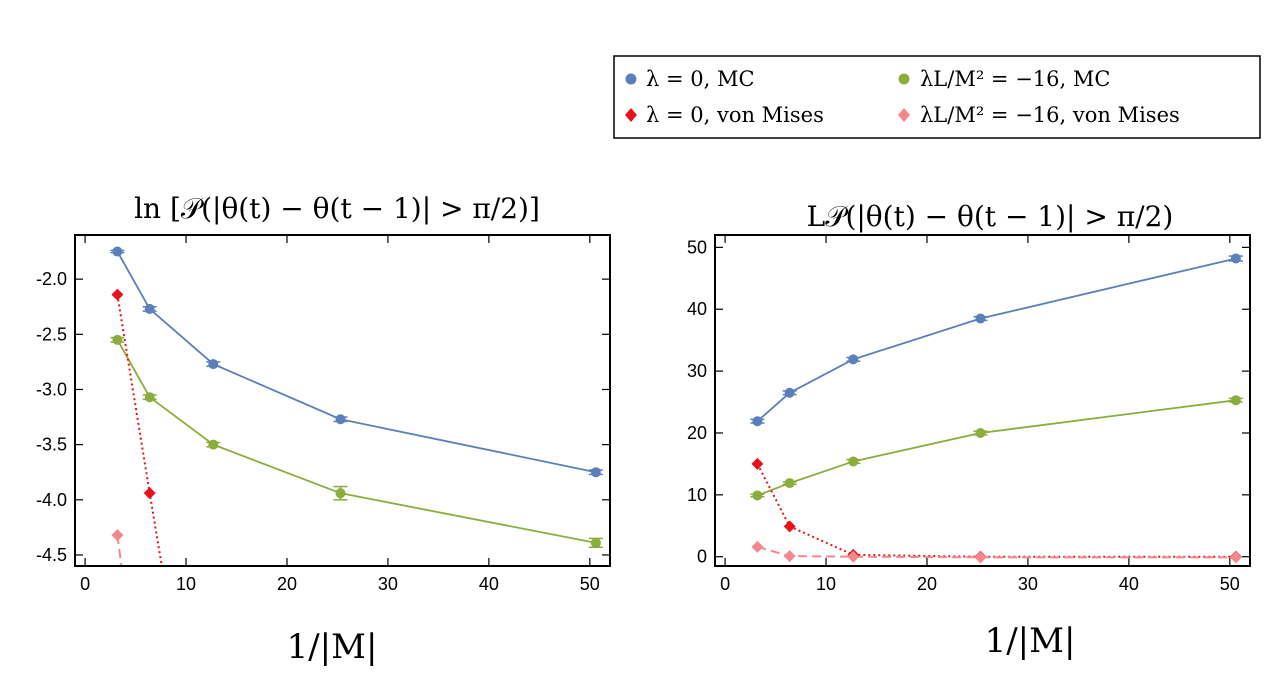 The image size is (1266, 676). What do you see at coordinates (388, 584) in the screenshot?
I see `left-chart-xtick-label: 30` at bounding box center [388, 584].